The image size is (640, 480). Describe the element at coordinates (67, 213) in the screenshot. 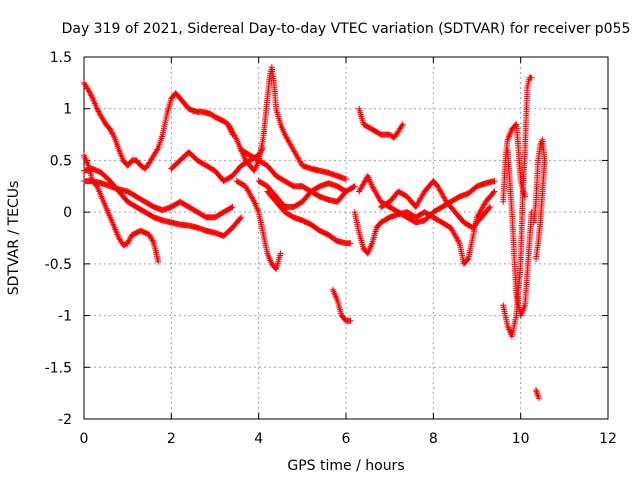

I see `y-tick-label: 0` at that location.